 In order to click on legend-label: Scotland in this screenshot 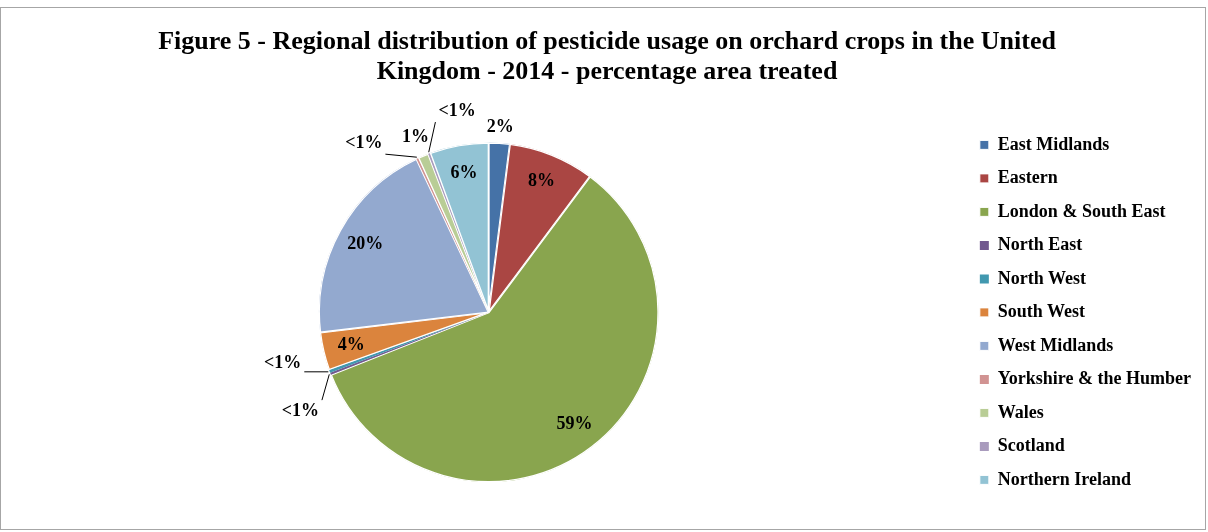, I will do `click(1031, 445)`.